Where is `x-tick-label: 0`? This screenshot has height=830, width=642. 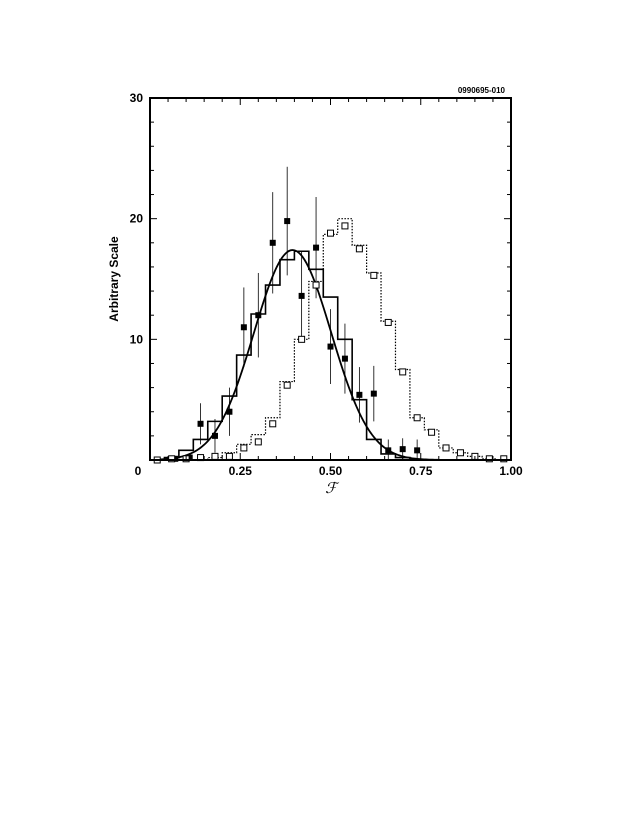 x-tick-label: 0 is located at coordinates (138, 471).